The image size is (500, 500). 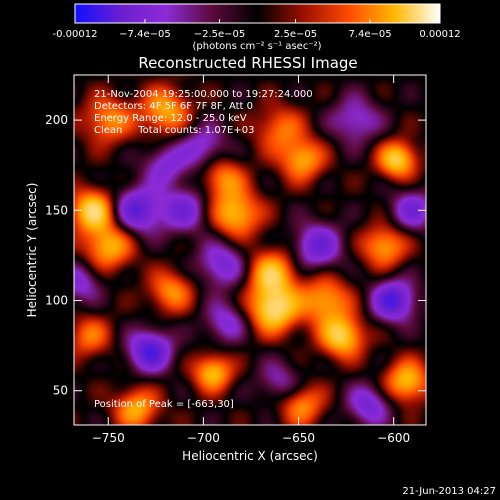 What do you see at coordinates (298, 438) in the screenshot?
I see `x-tick-label: −650` at bounding box center [298, 438].